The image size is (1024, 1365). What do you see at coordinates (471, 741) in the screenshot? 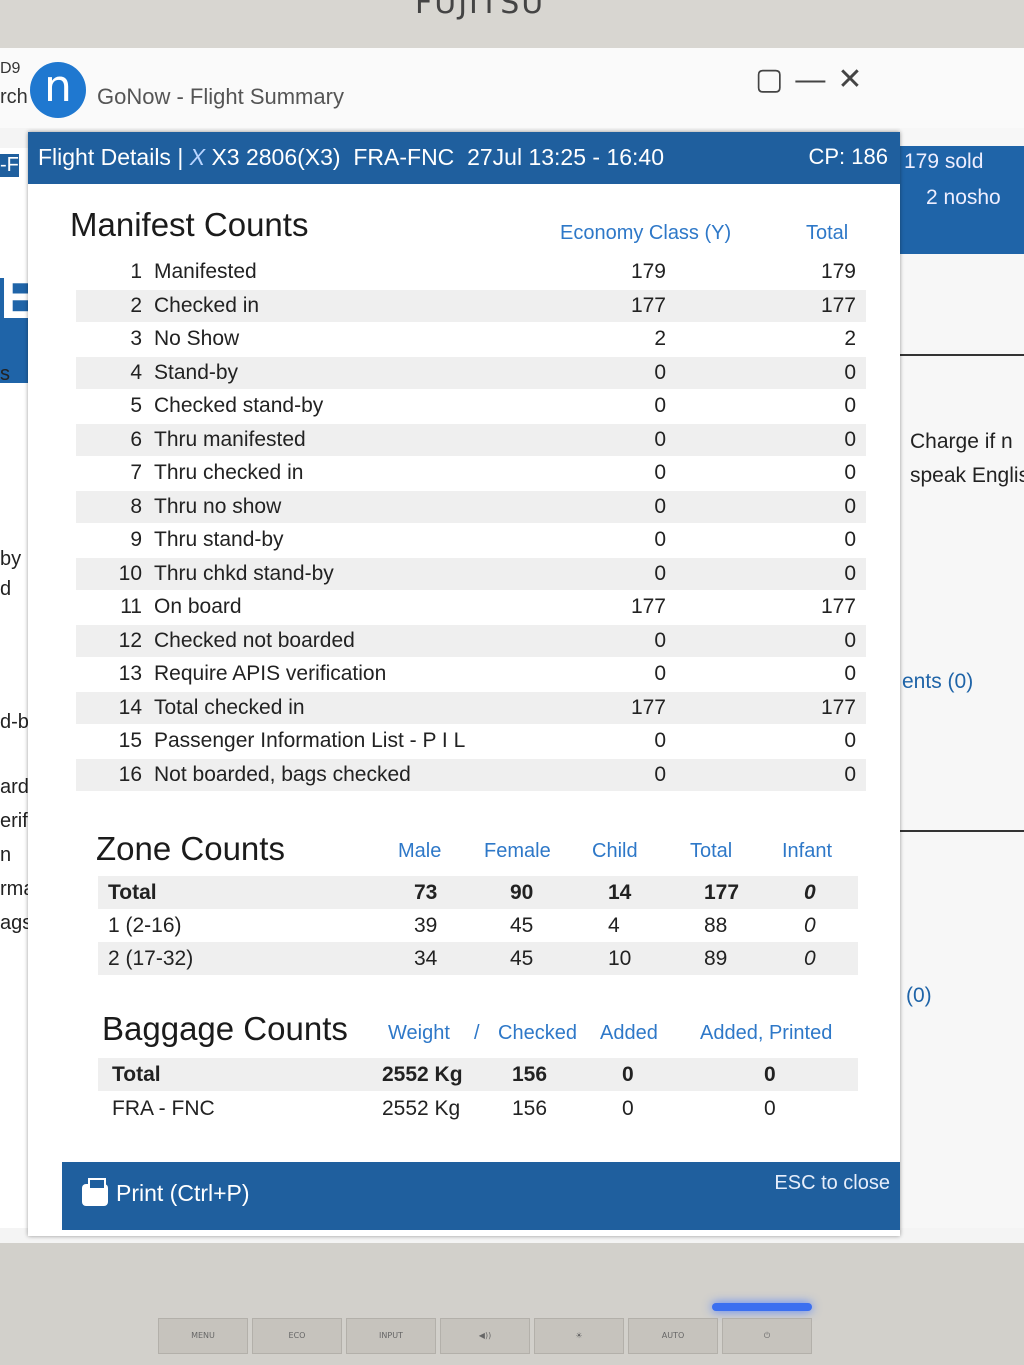
I see `table-row: 15 Passenger Information List - P I L 0 0` at bounding box center [471, 741].